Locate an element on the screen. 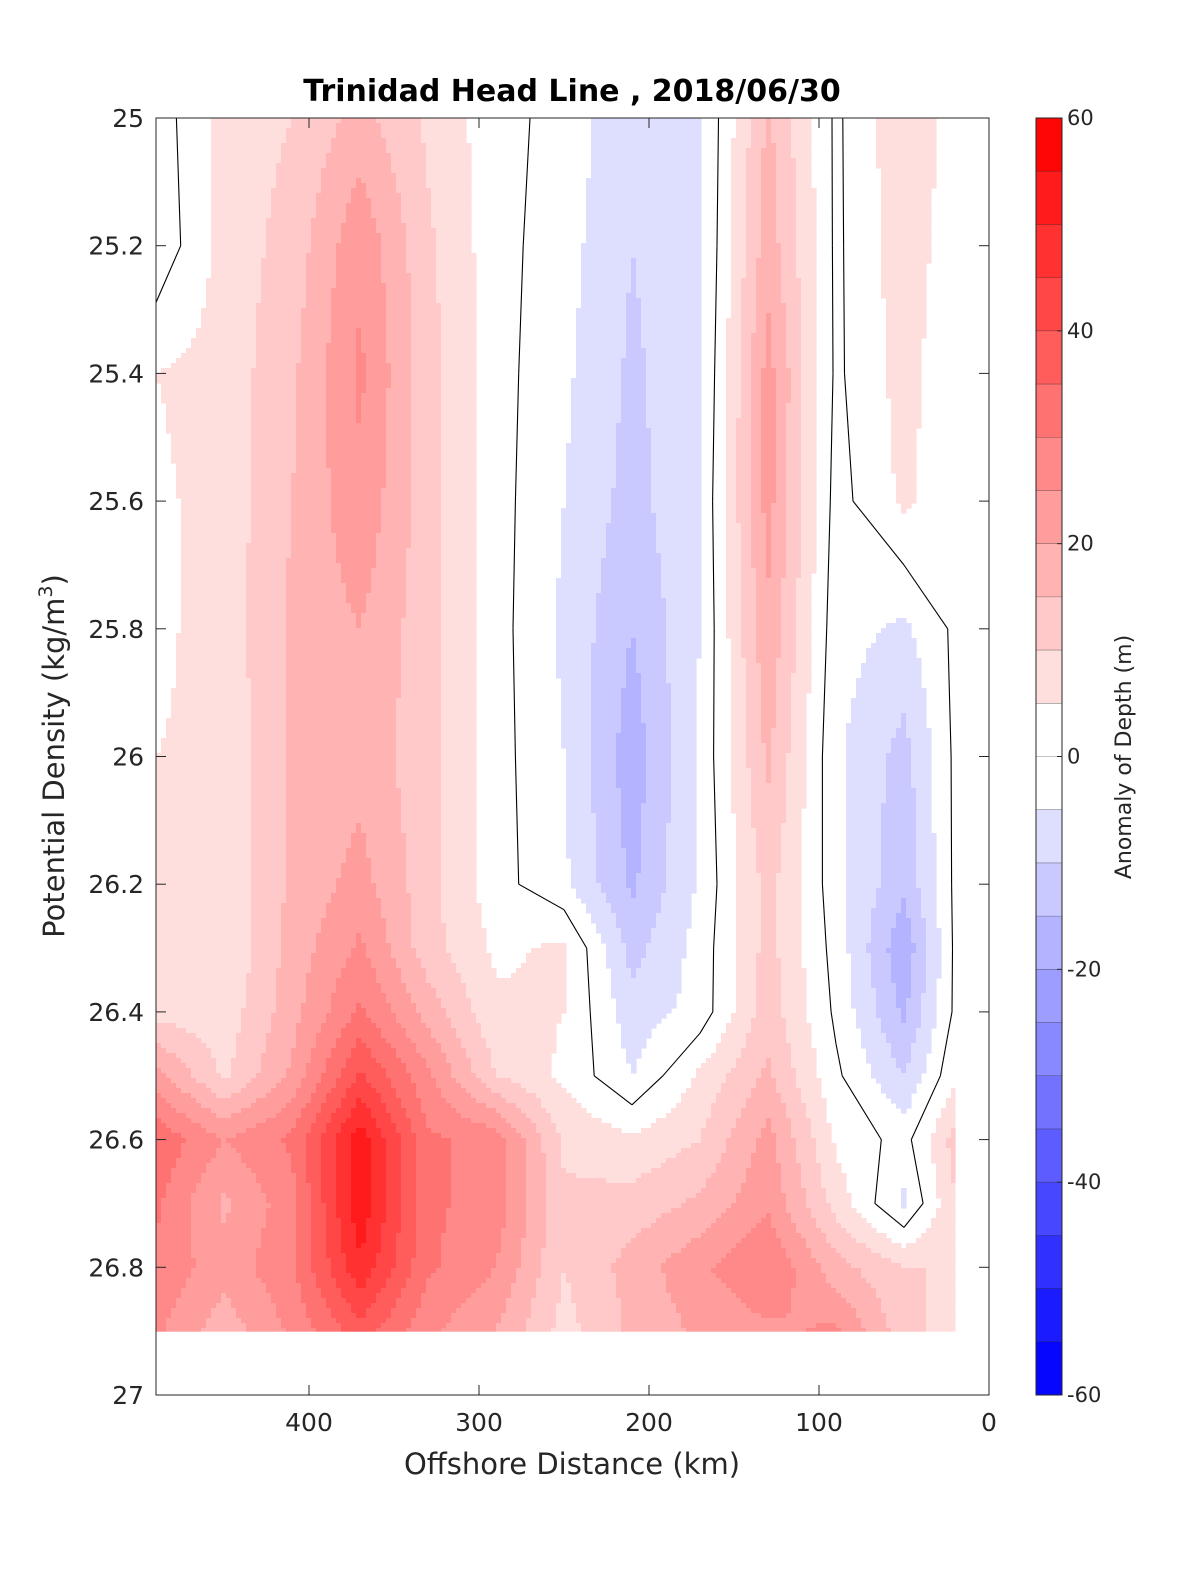  y-tick-label: 25.8 is located at coordinates (116, 629).